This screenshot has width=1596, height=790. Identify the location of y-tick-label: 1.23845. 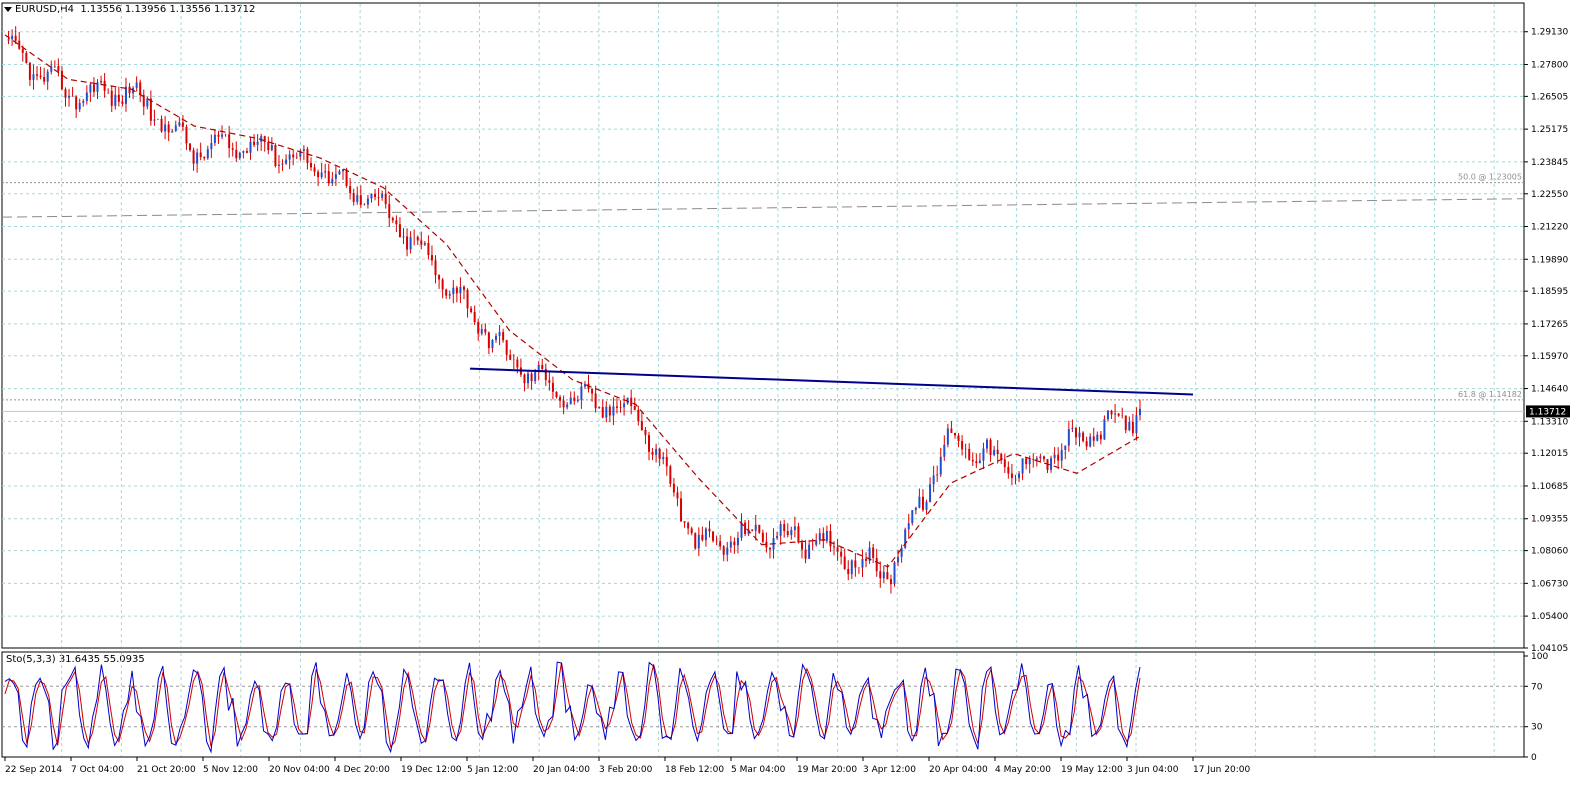
(1549, 163).